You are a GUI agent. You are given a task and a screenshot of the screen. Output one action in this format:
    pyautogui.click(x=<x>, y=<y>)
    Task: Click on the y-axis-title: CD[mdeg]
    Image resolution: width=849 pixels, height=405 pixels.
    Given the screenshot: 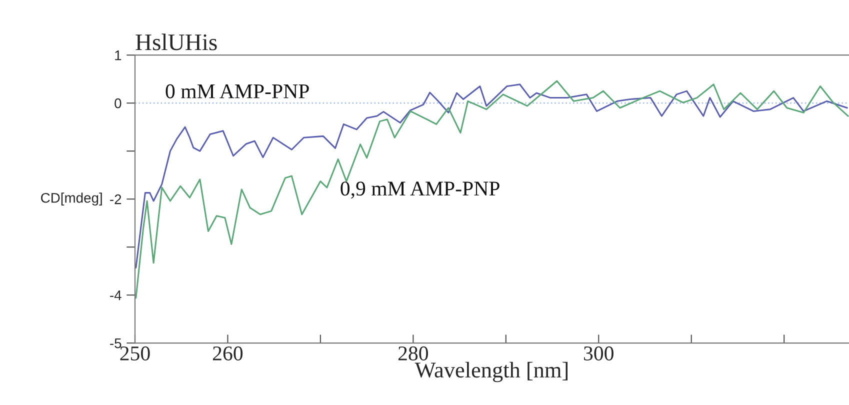 What is the action you would take?
    pyautogui.click(x=71, y=199)
    